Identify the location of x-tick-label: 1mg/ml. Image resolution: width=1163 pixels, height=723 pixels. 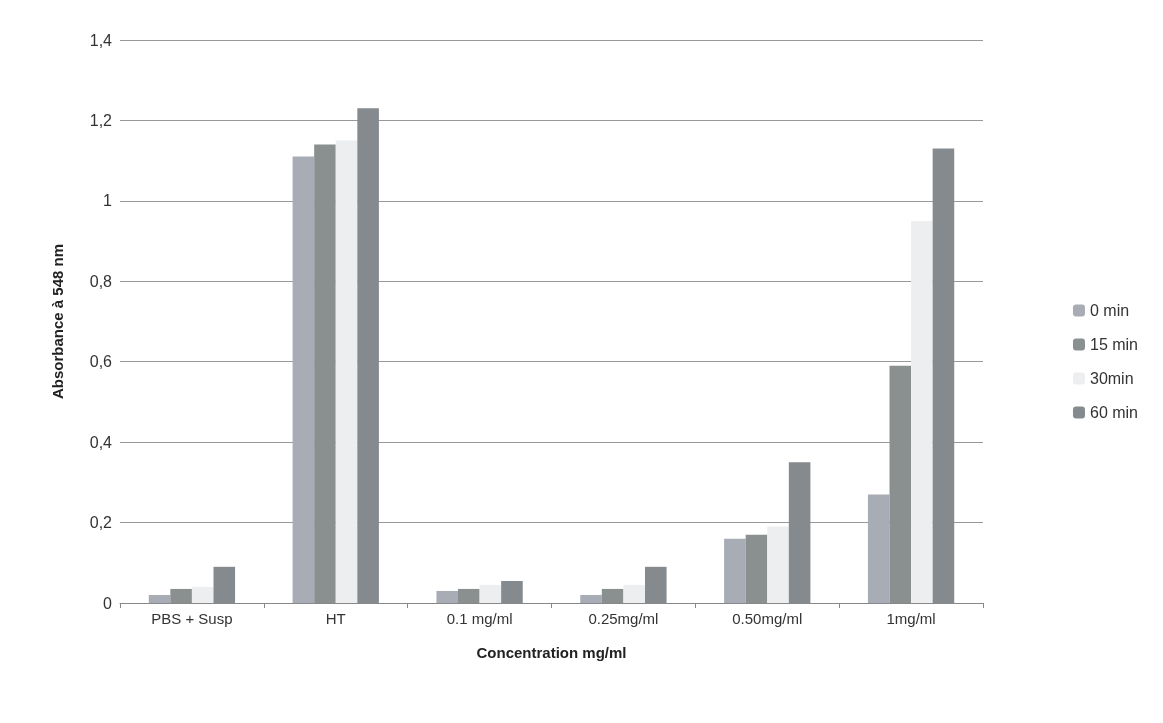
(911, 618).